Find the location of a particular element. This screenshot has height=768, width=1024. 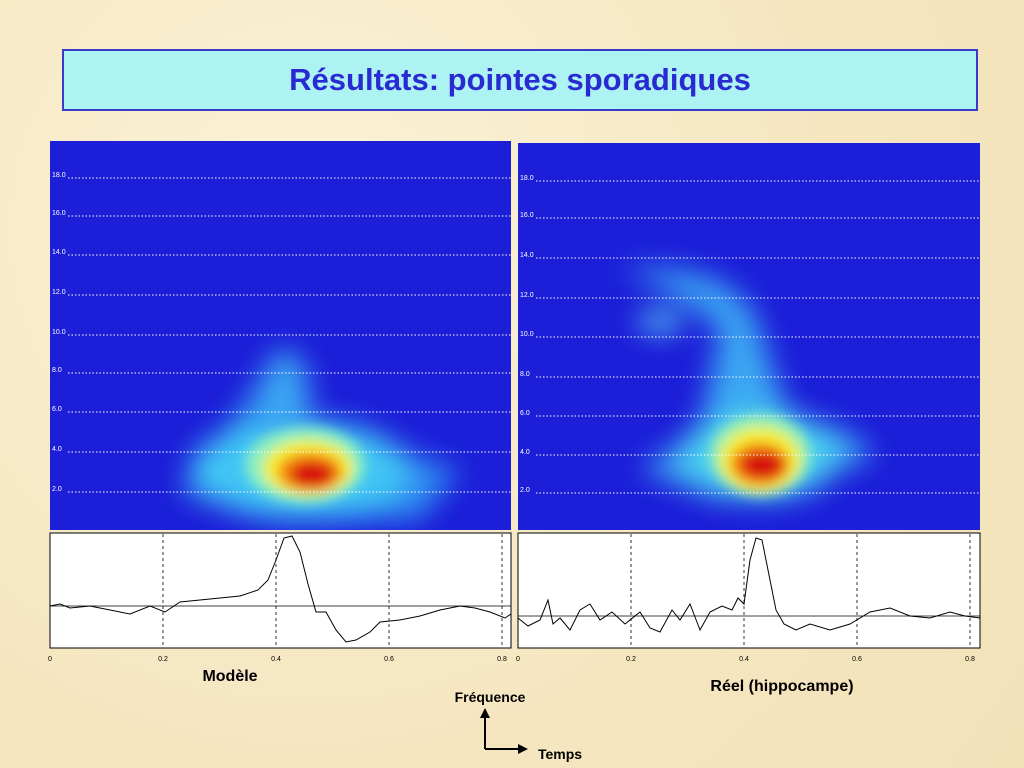

x-axis-label: Temps is located at coordinates (560, 754).